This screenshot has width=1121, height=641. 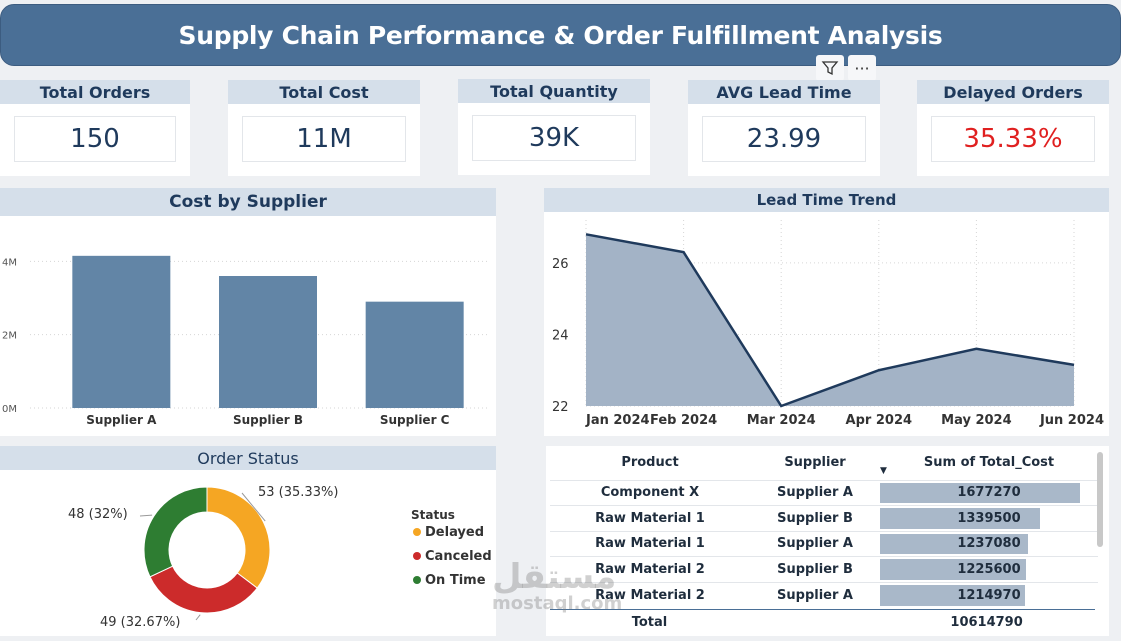 What do you see at coordinates (554, 91) in the screenshot?
I see `kpi-label: Total Quantity` at bounding box center [554, 91].